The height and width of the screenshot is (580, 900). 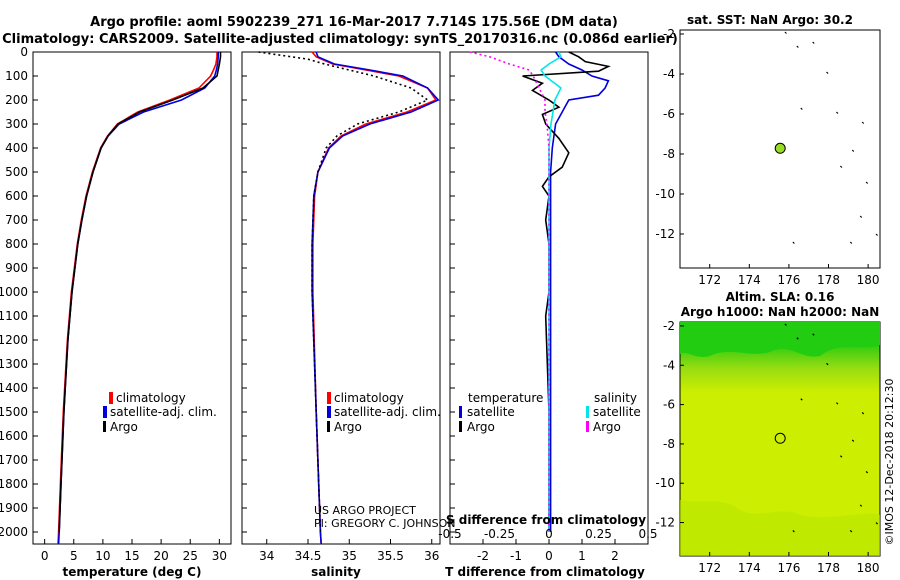 I want to click on ytick-label-5: 500, so click(x=16, y=172).